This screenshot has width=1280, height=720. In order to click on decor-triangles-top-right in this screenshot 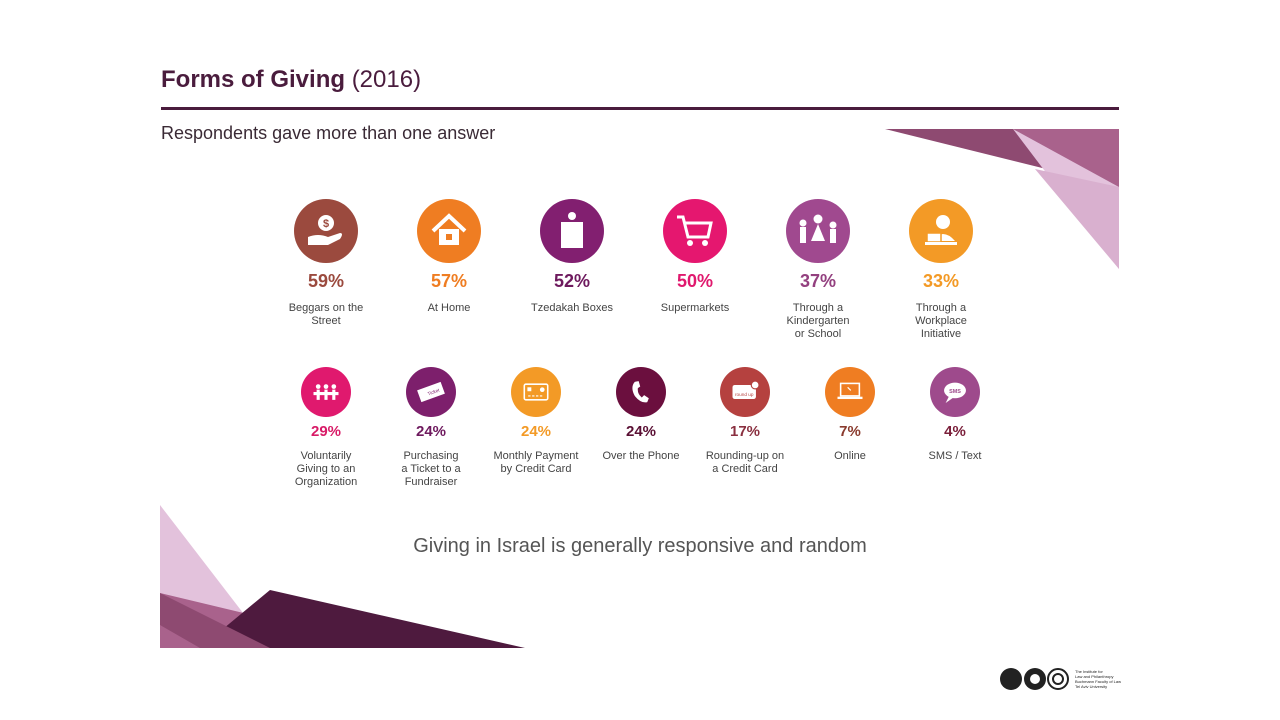, I will do `click(1002, 199)`.